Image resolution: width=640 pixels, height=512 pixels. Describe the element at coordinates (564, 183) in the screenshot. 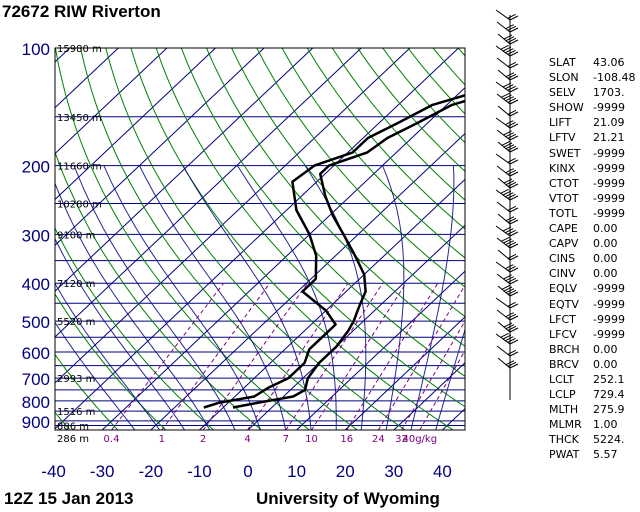

I see `index-key: CTOT` at that location.